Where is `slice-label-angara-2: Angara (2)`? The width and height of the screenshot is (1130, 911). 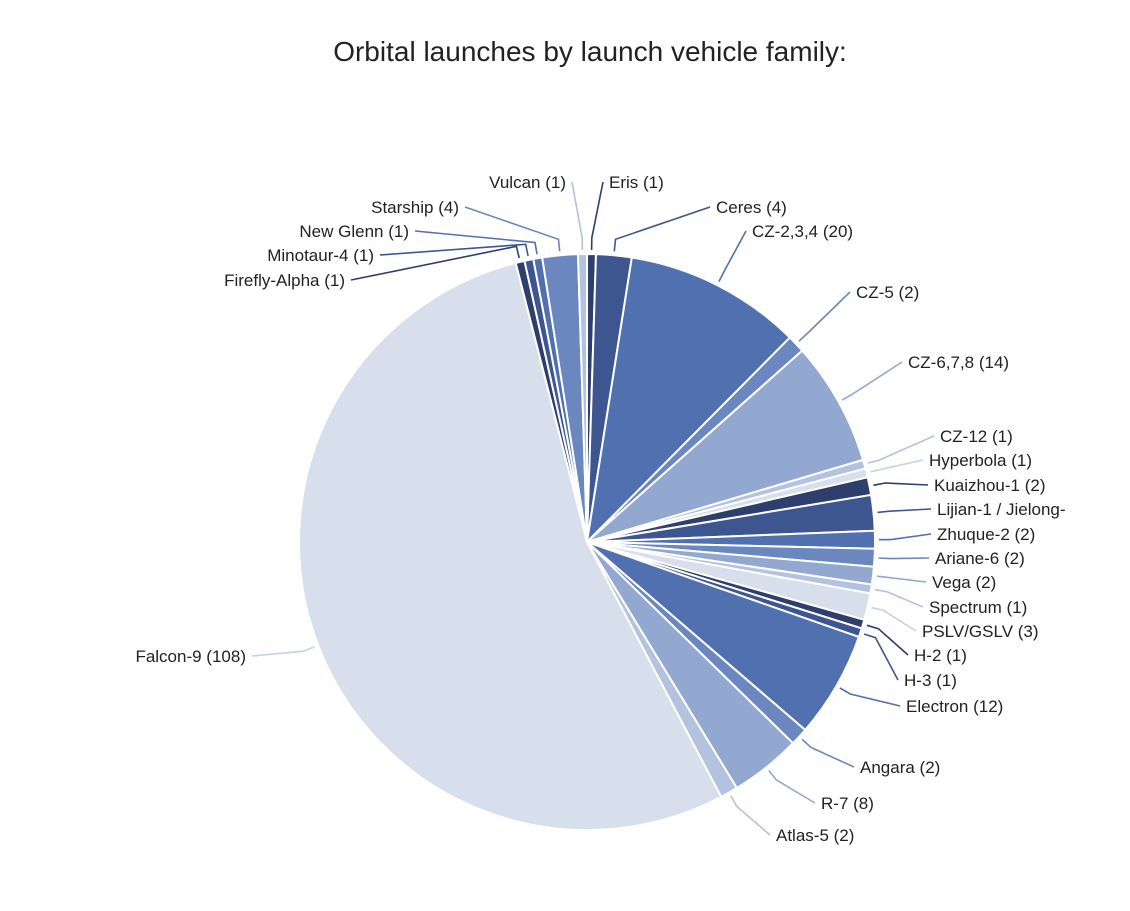
slice-label-angara-2: Angara (2) is located at coordinates (900, 767).